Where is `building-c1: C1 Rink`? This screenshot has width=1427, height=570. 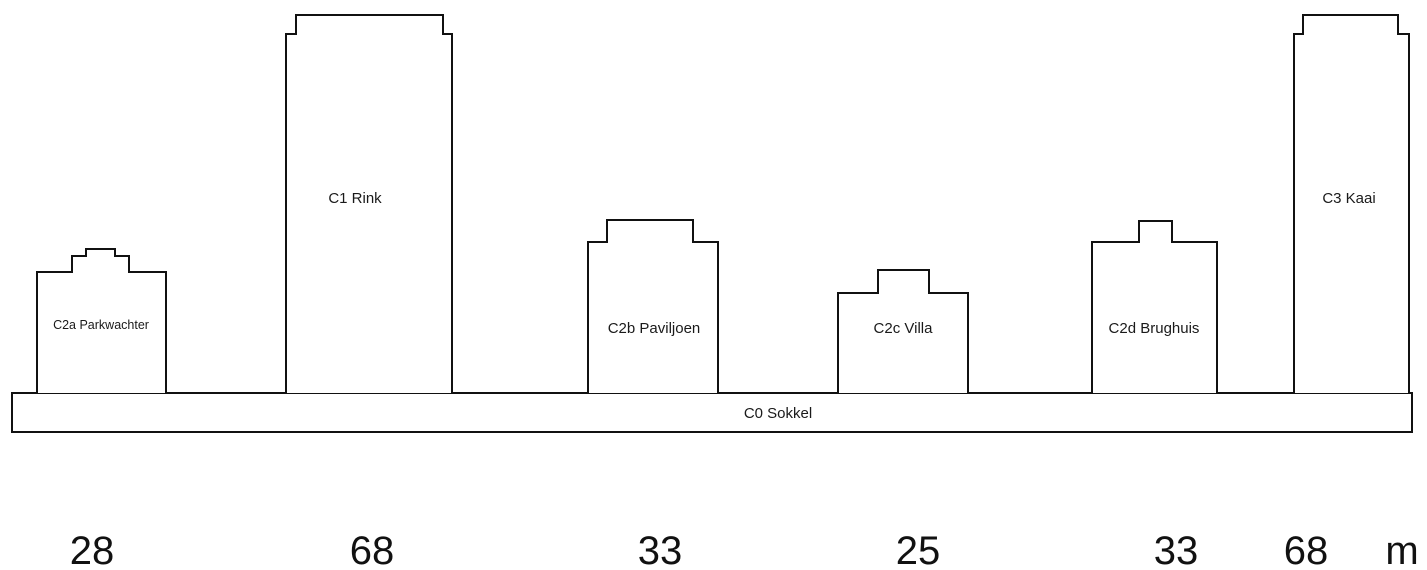
building-c1: C1 Rink is located at coordinates (369, 203).